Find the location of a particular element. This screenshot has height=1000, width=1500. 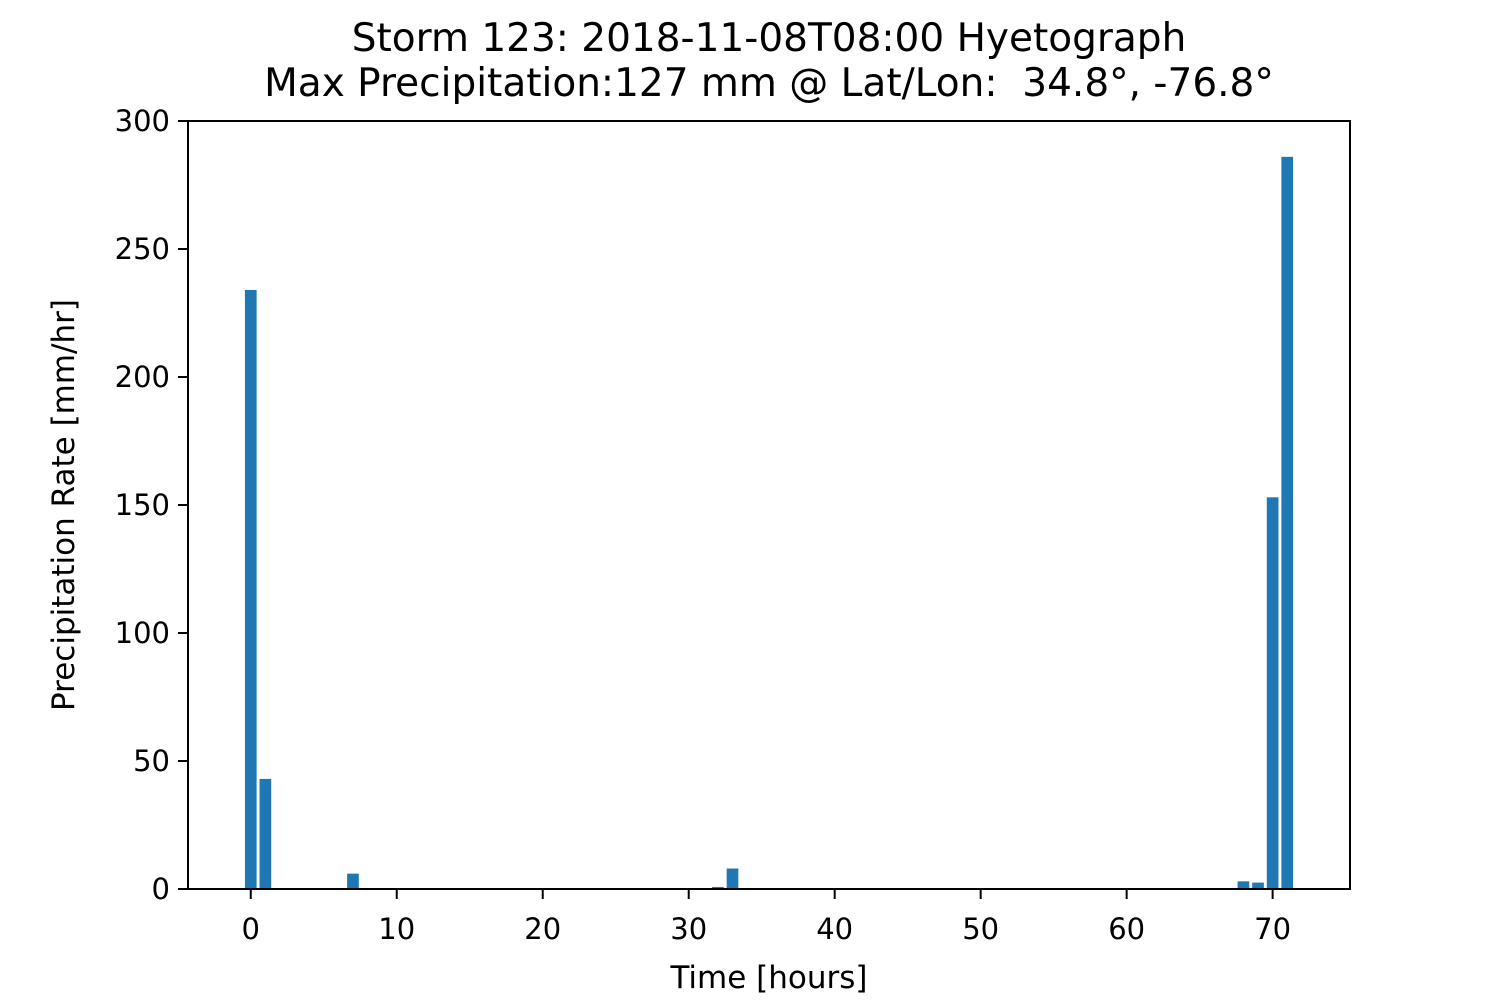

y-tick-label: 200 is located at coordinates (142, 377).